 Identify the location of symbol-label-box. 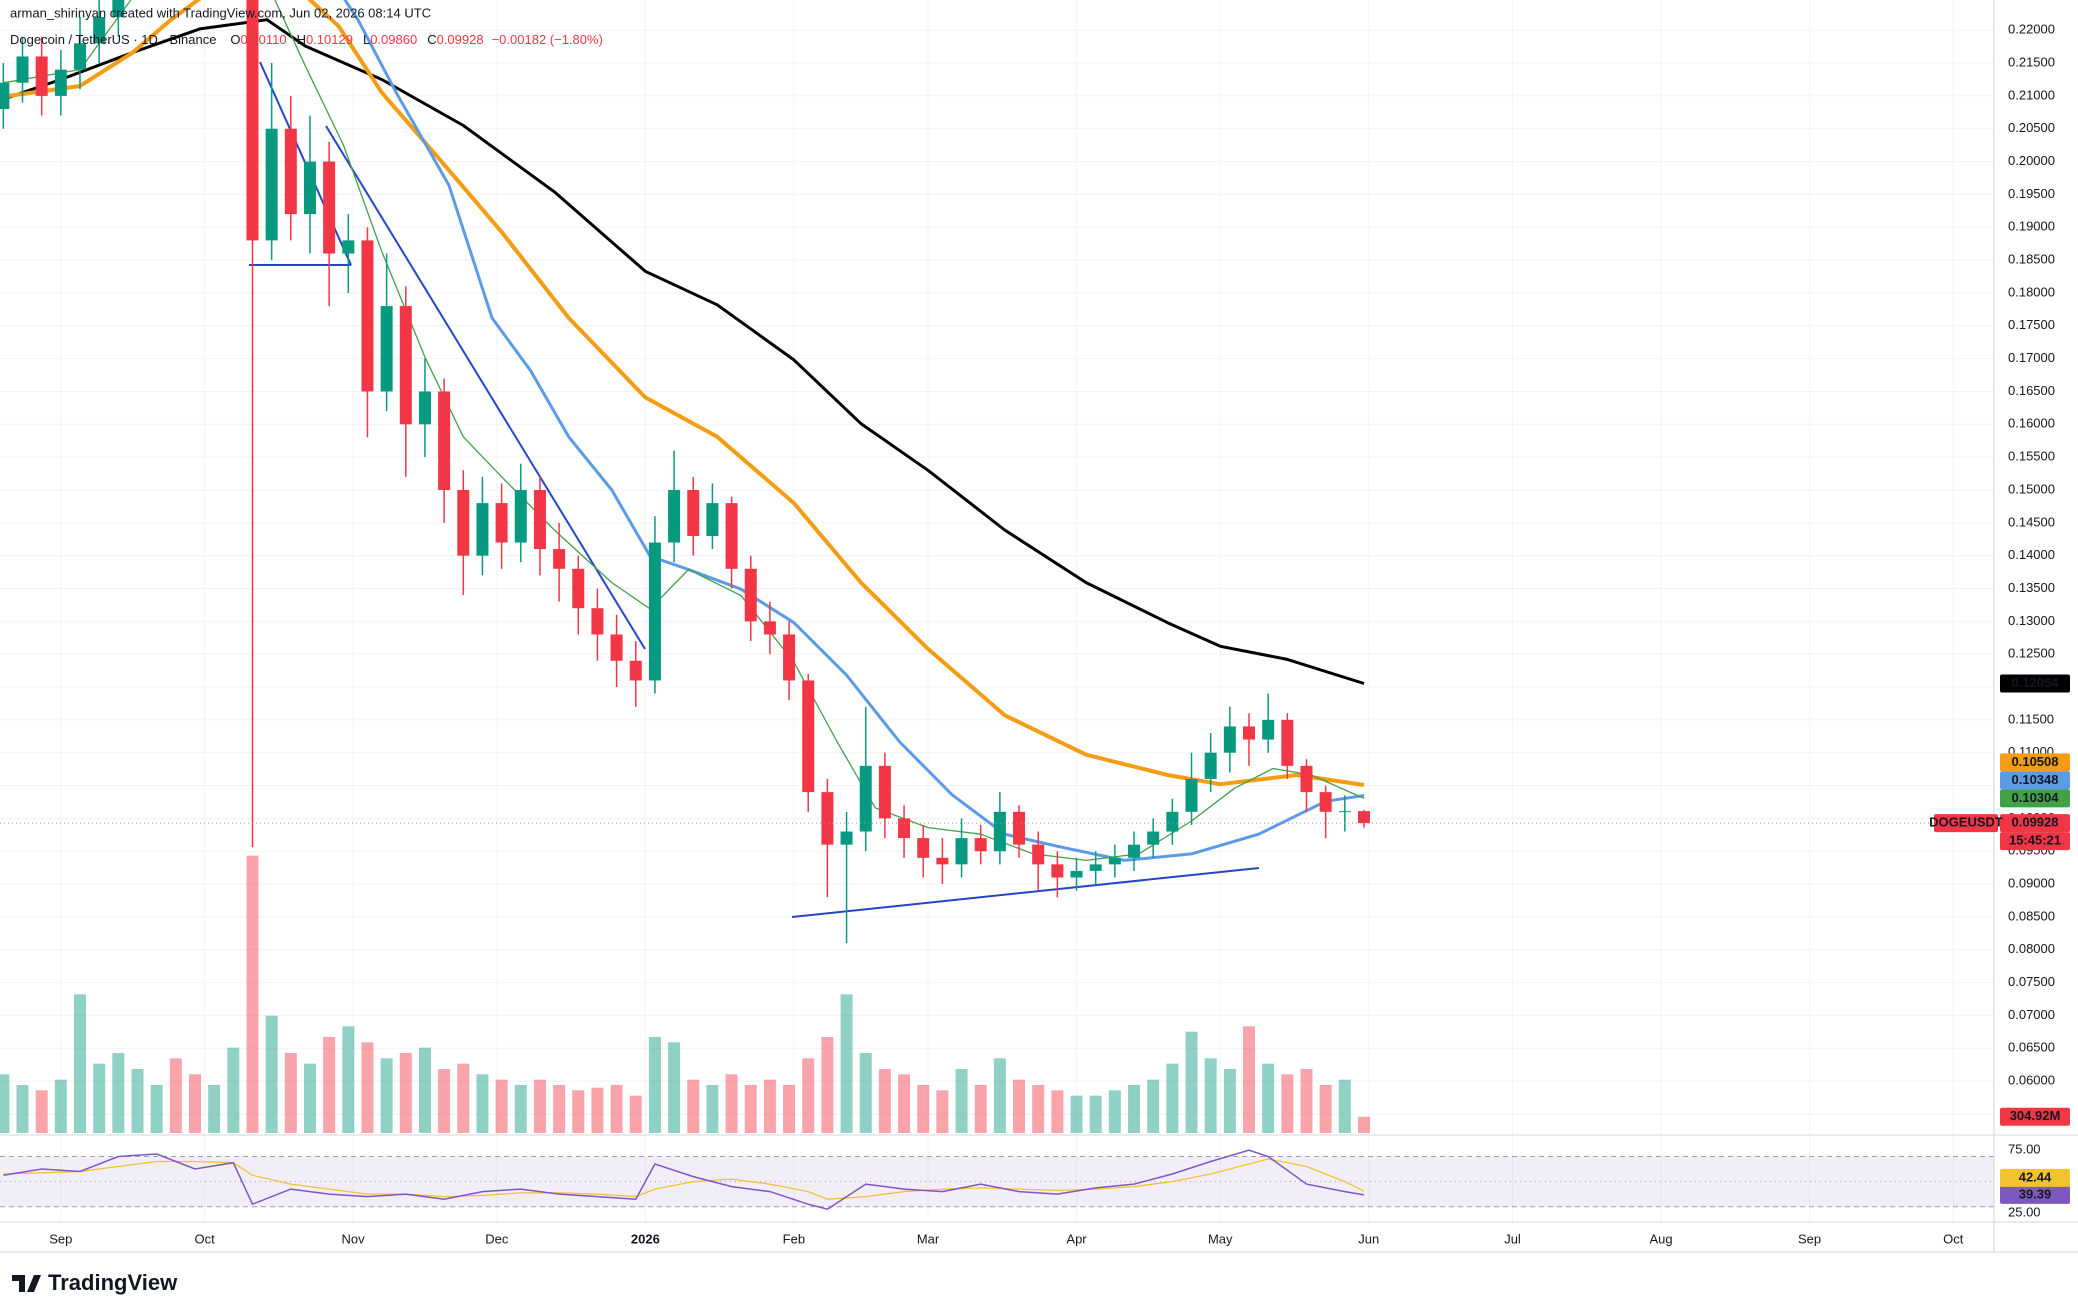
(1966, 823).